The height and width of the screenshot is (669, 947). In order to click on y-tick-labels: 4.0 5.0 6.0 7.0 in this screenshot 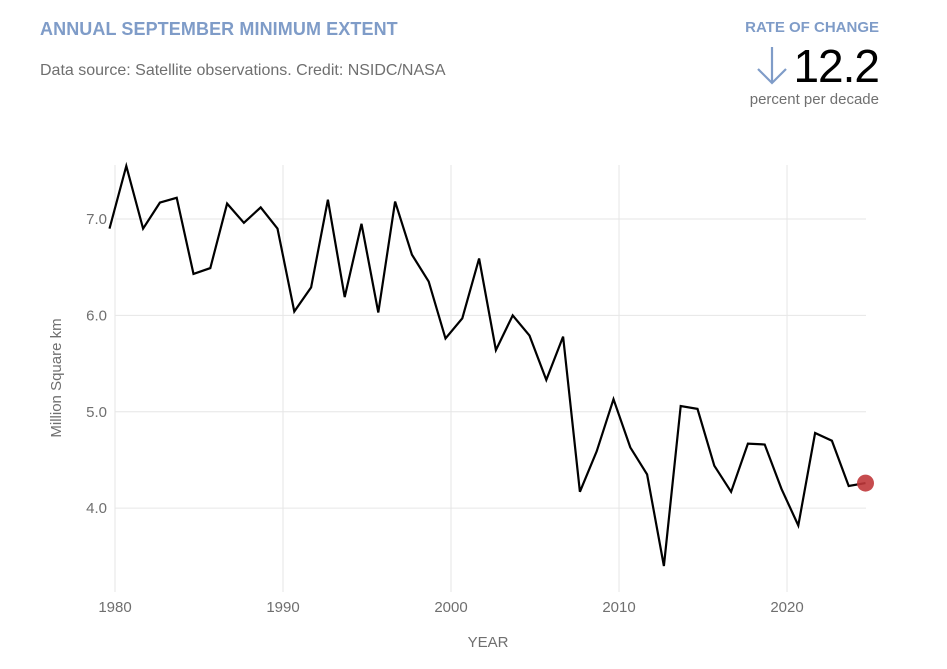, I will do `click(96, 364)`.